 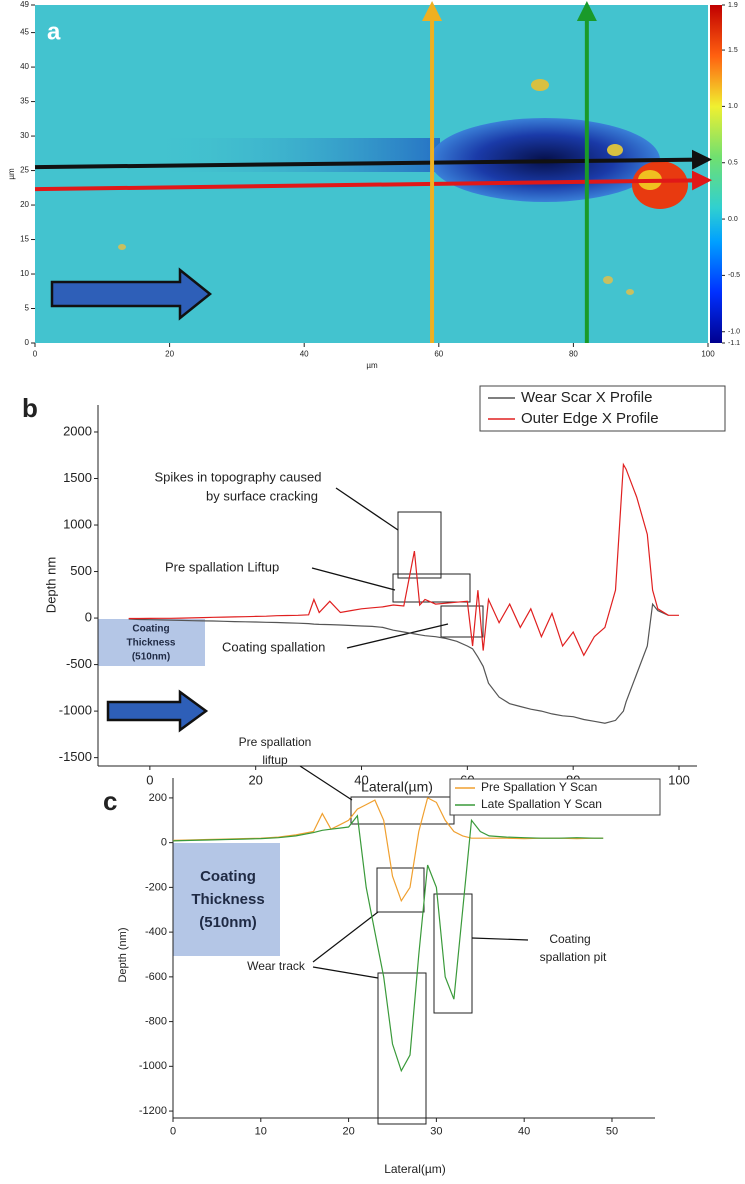 What do you see at coordinates (541, 804) in the screenshot?
I see `legend-label: Late Spallation Y Scan` at bounding box center [541, 804].